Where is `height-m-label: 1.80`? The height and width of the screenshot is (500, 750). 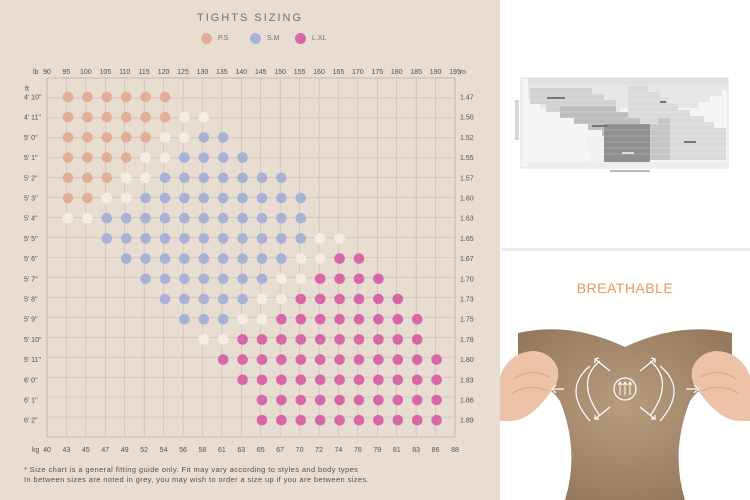 height-m-label: 1.80 is located at coordinates (467, 360).